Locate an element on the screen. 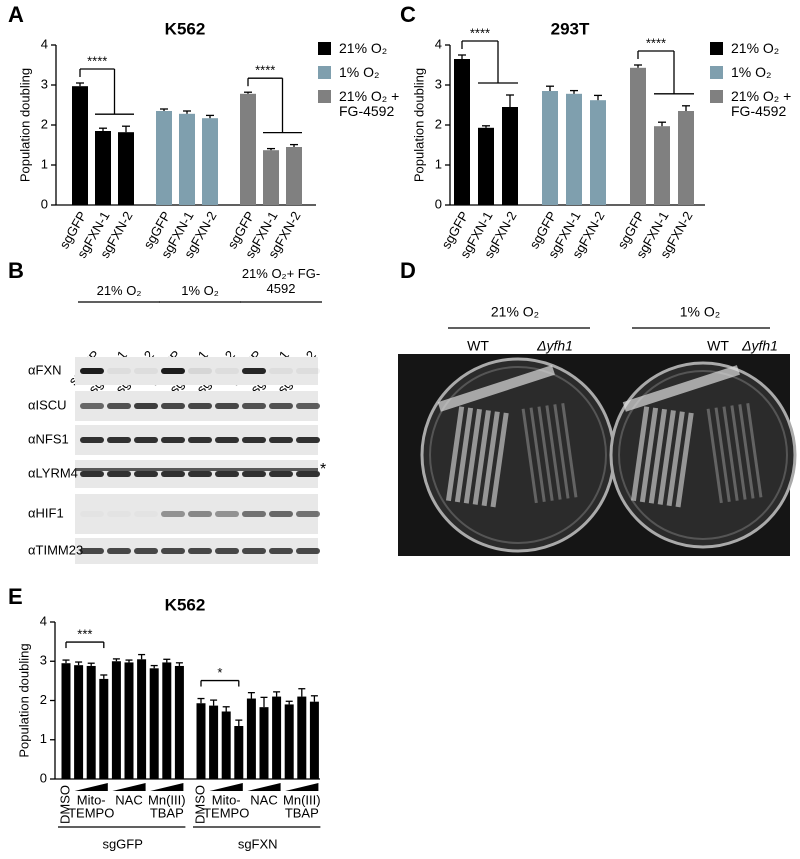 The image size is (800, 859). condition-label: 21% O₂+ FG-4592 is located at coordinates (281, 281).